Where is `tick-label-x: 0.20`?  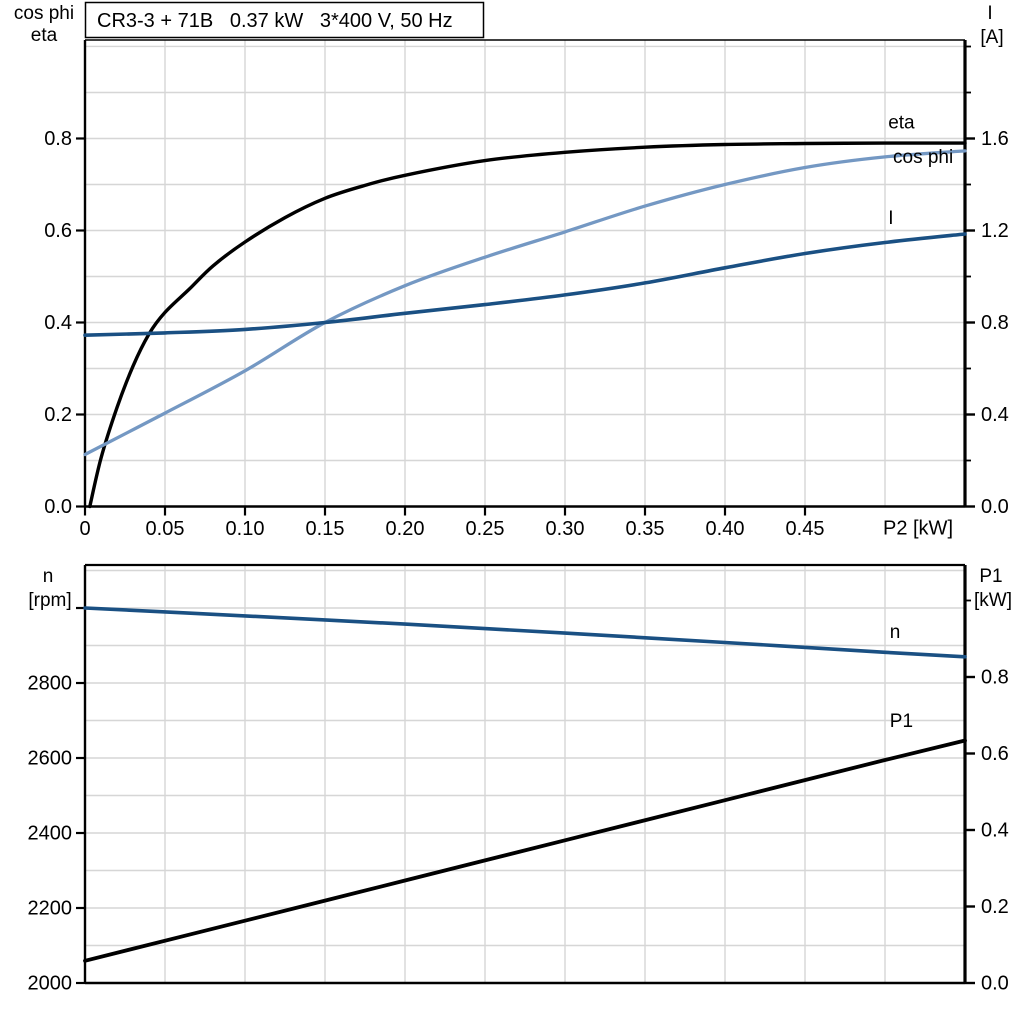 tick-label-x: 0.20 is located at coordinates (405, 529).